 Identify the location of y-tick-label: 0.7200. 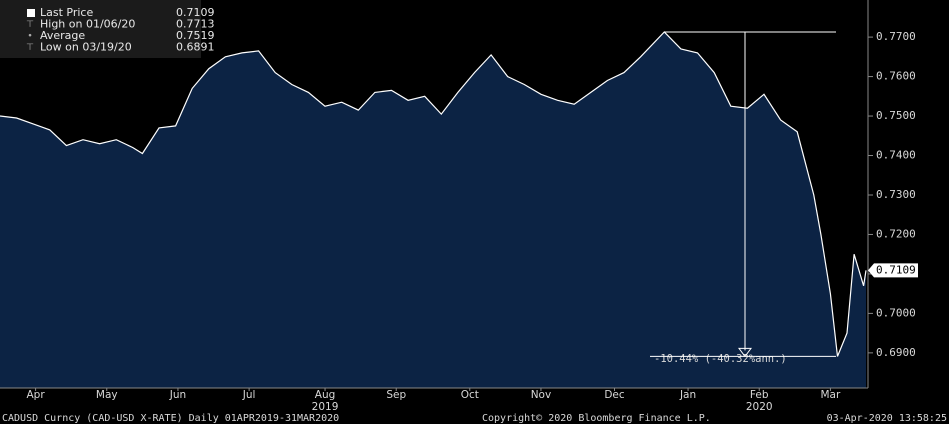
(896, 233).